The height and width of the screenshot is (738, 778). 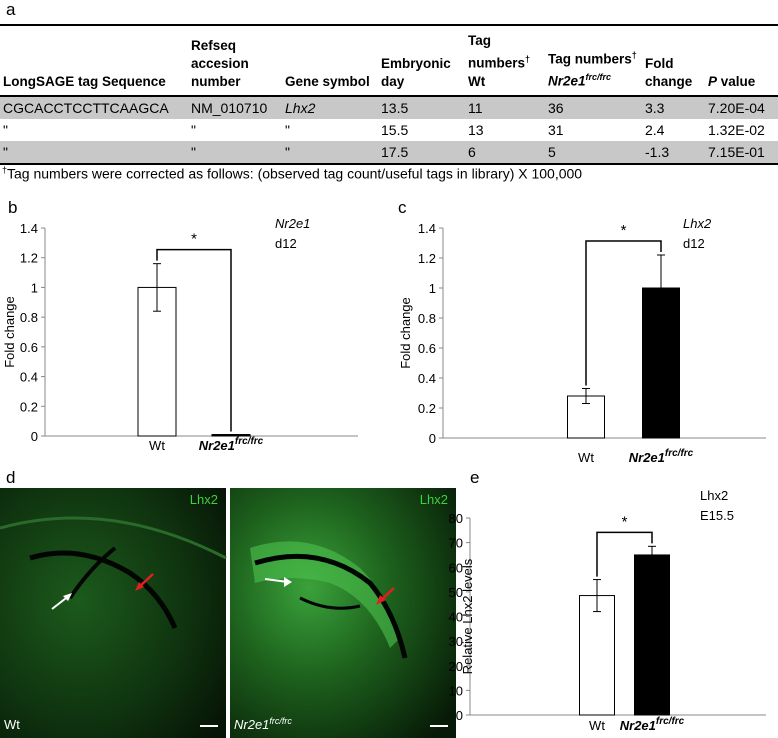 I want to click on y-axis-label: Relative Lhx2 levels, so click(x=467, y=616).